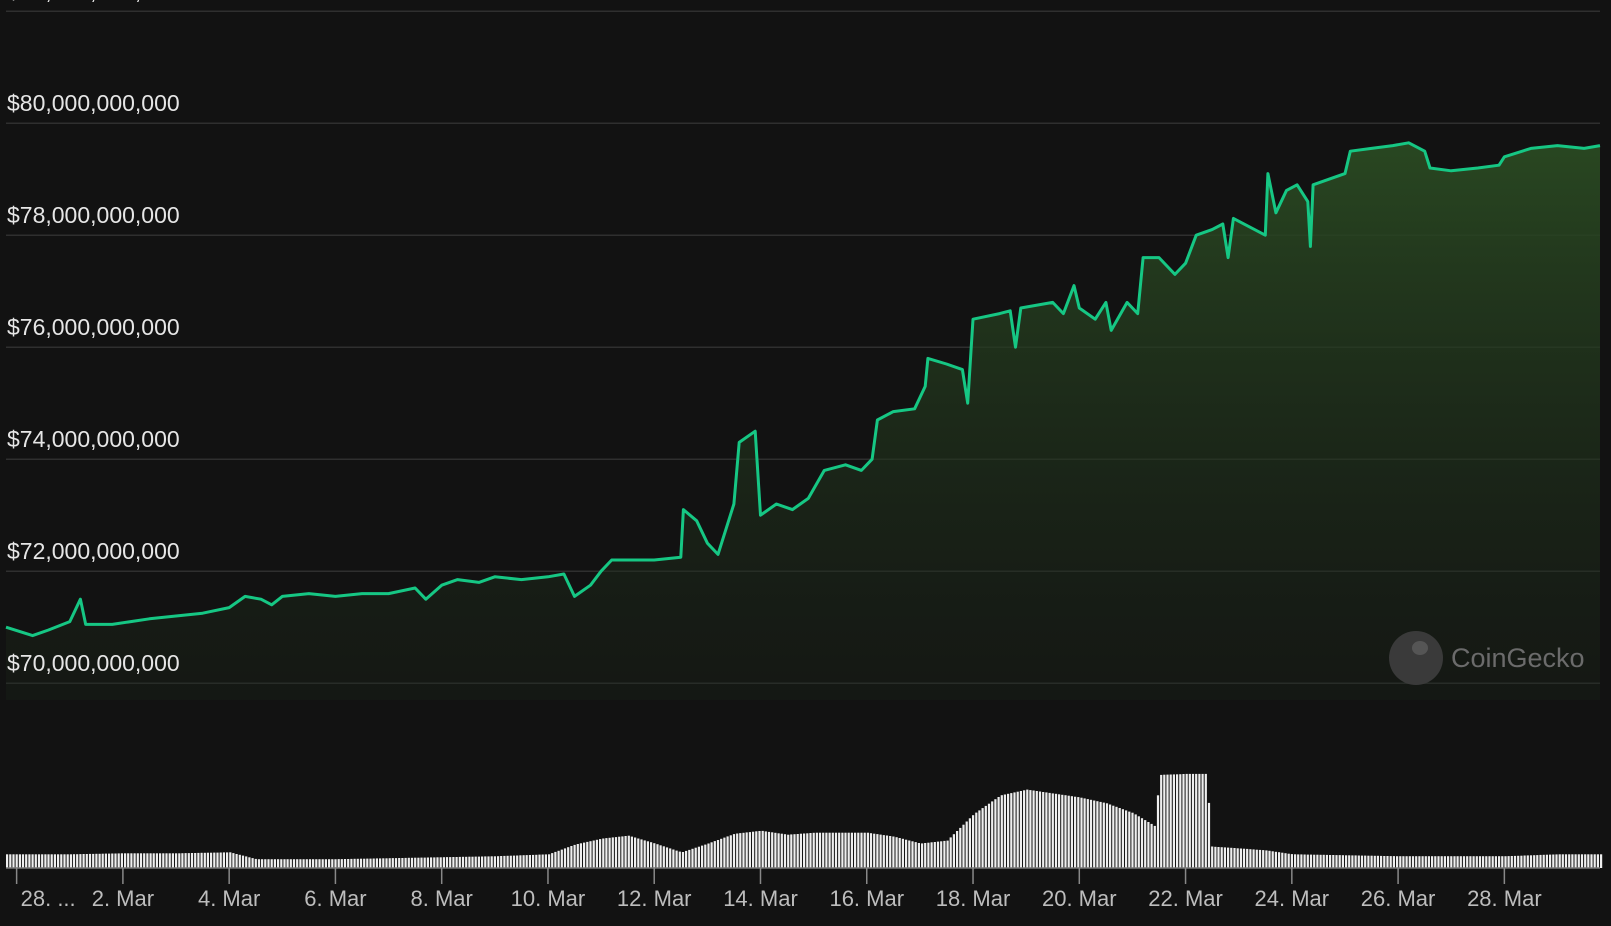 The image size is (1611, 926). I want to click on x-tick-label: 2. Mar, so click(123, 898).